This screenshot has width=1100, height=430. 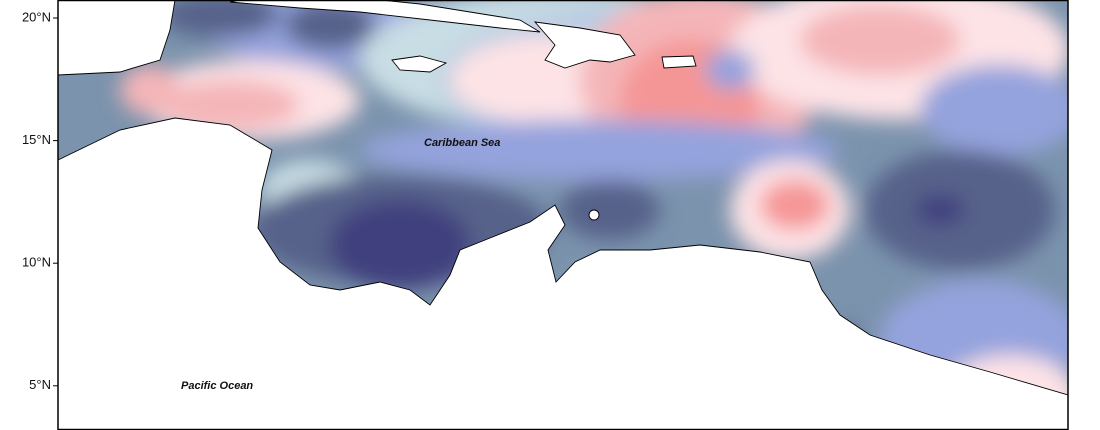 What do you see at coordinates (584, 45) in the screenshot?
I see `hispaniola` at bounding box center [584, 45].